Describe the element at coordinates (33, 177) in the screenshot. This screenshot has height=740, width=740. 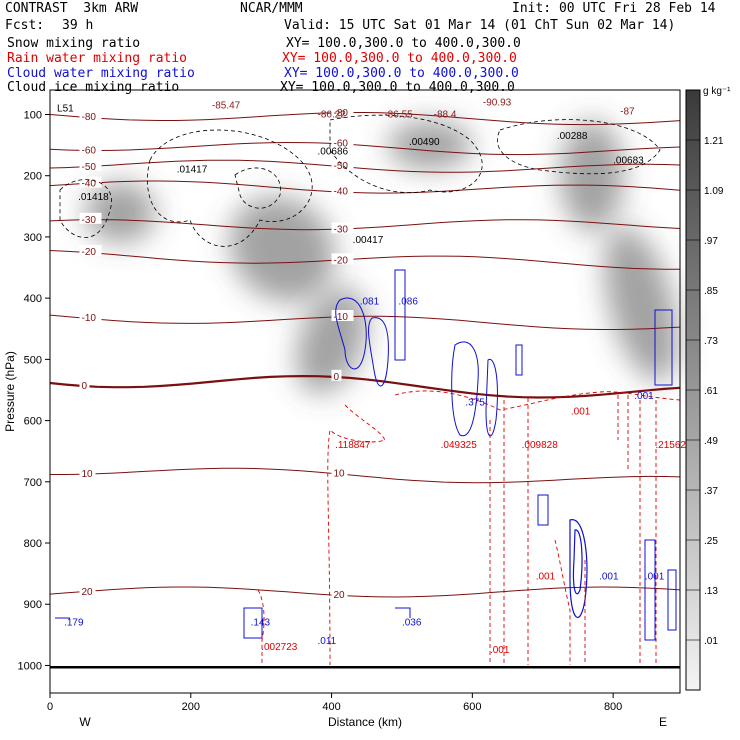
I see `y-tick-label: 200` at that location.